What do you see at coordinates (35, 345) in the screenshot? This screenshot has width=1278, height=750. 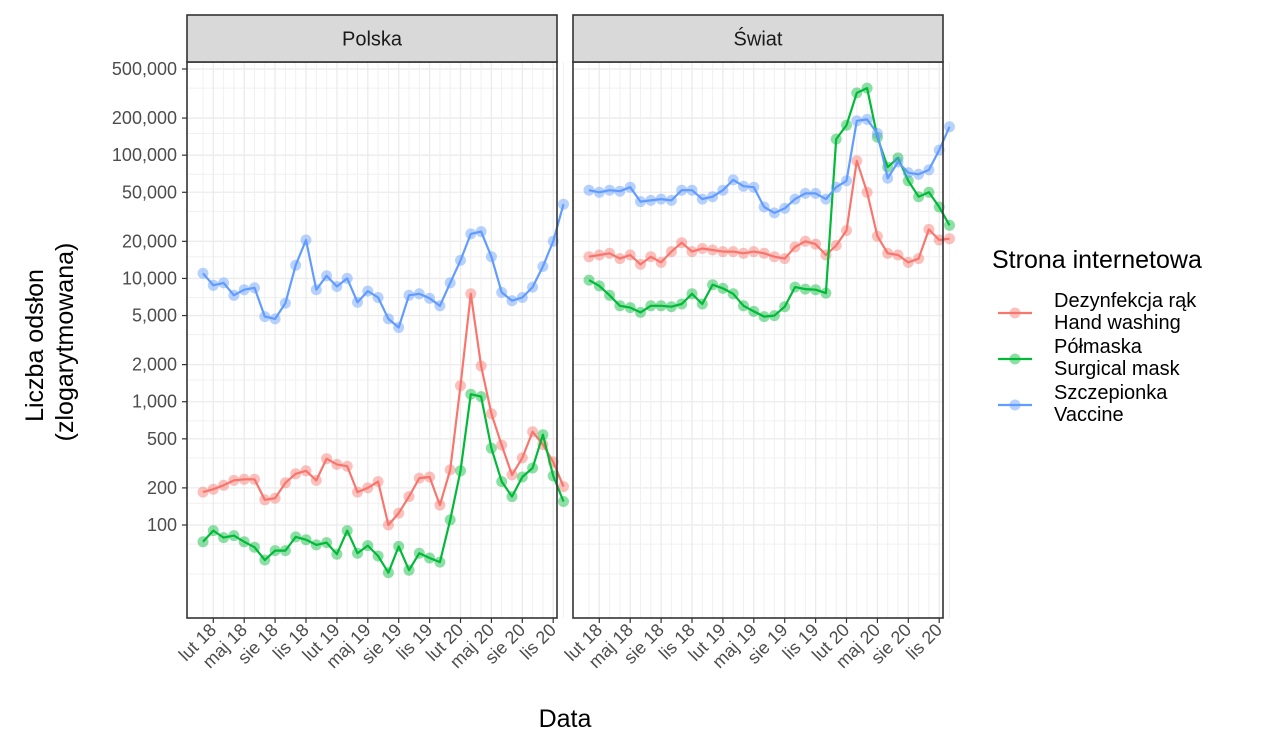 I see `y-axis-title-line-1: Liczba odsłon` at bounding box center [35, 345].